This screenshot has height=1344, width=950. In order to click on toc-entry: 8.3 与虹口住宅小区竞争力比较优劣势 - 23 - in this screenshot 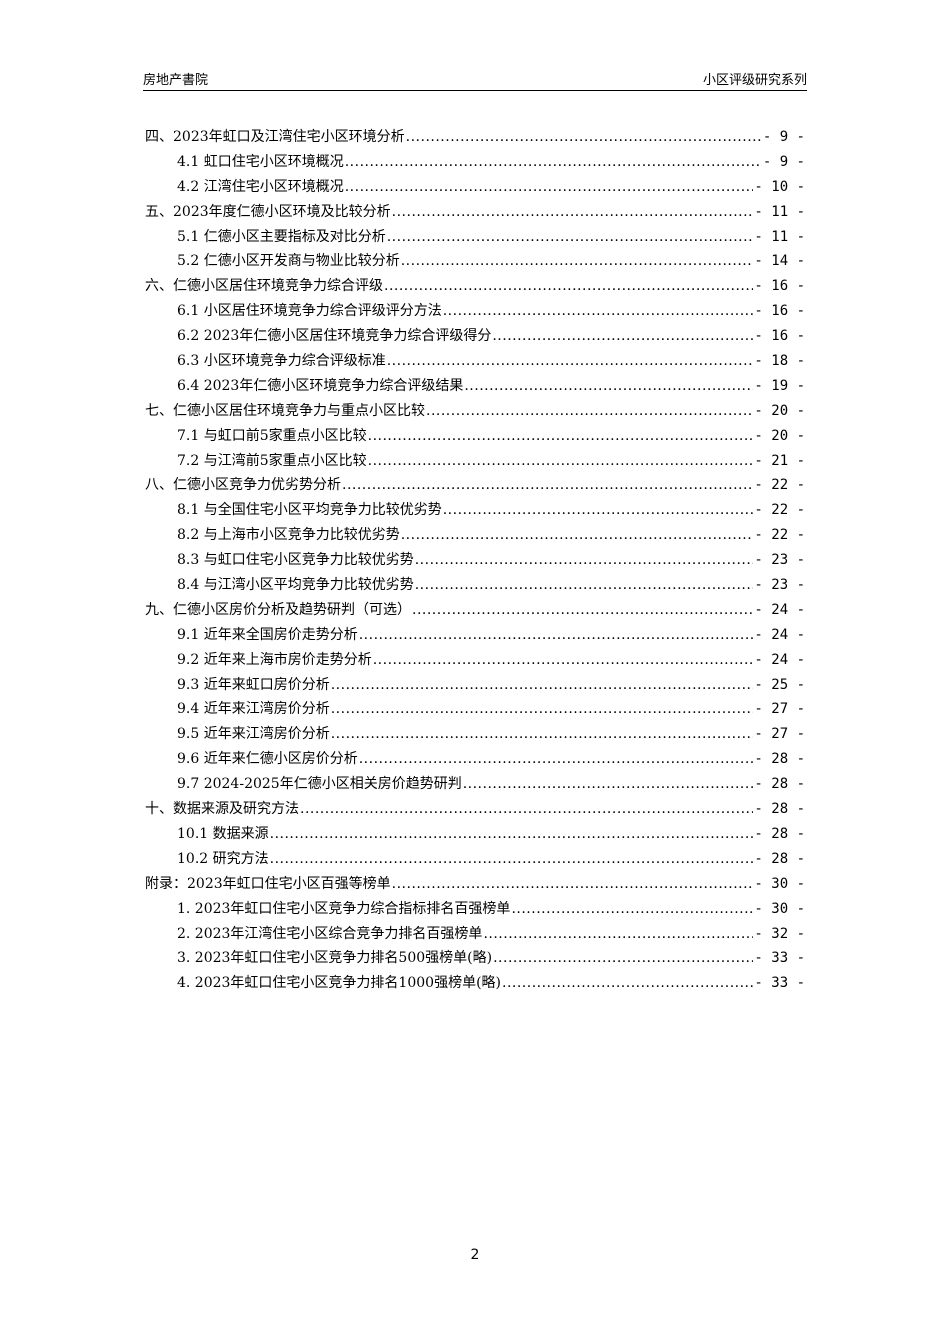, I will do `click(475, 562)`.